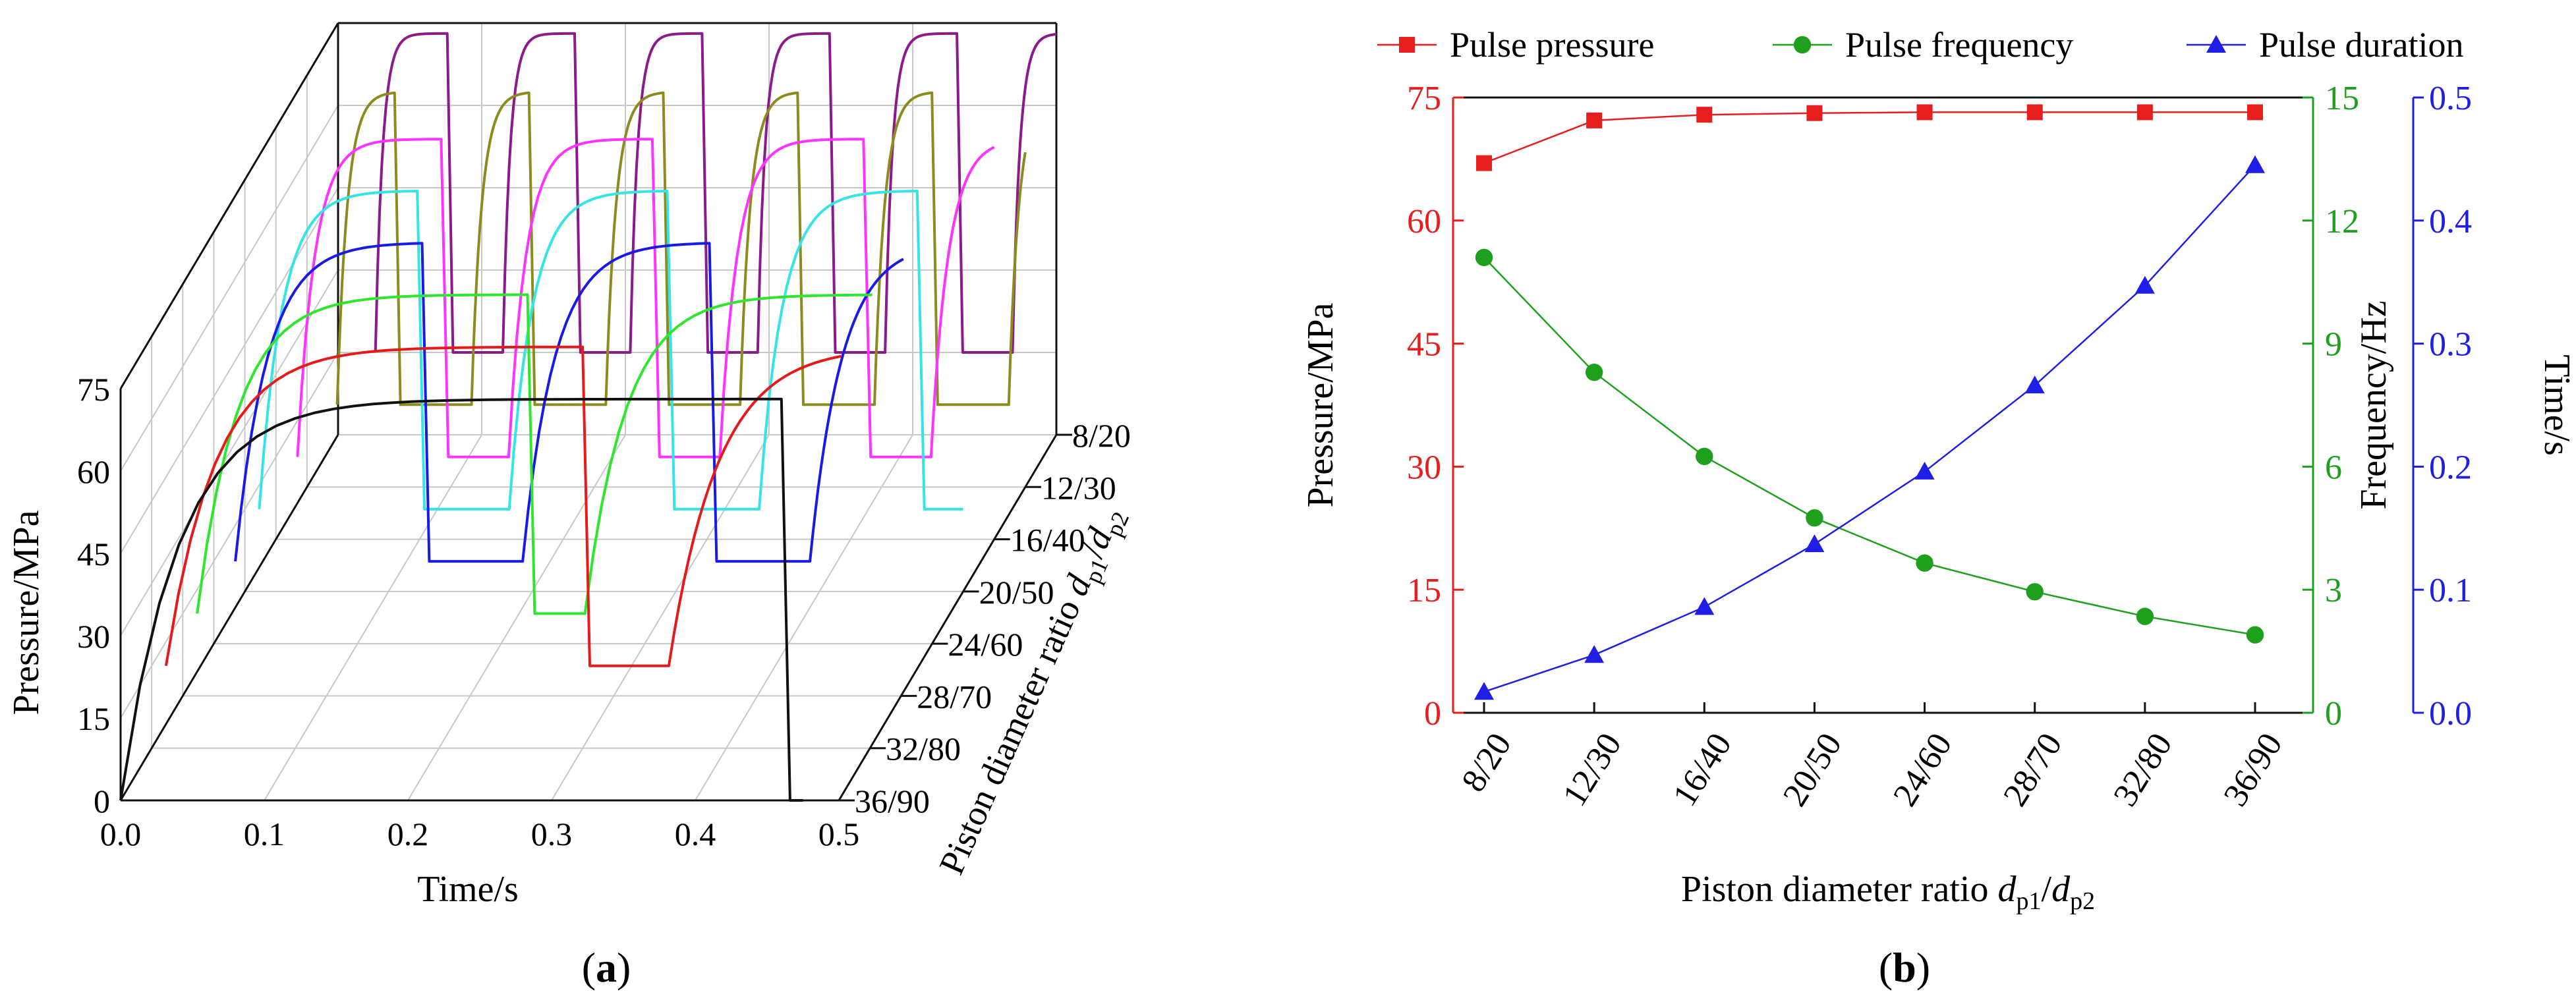 The width and height of the screenshot is (2576, 1000). I want to click on x-tick-label: 0.0, so click(121, 834).